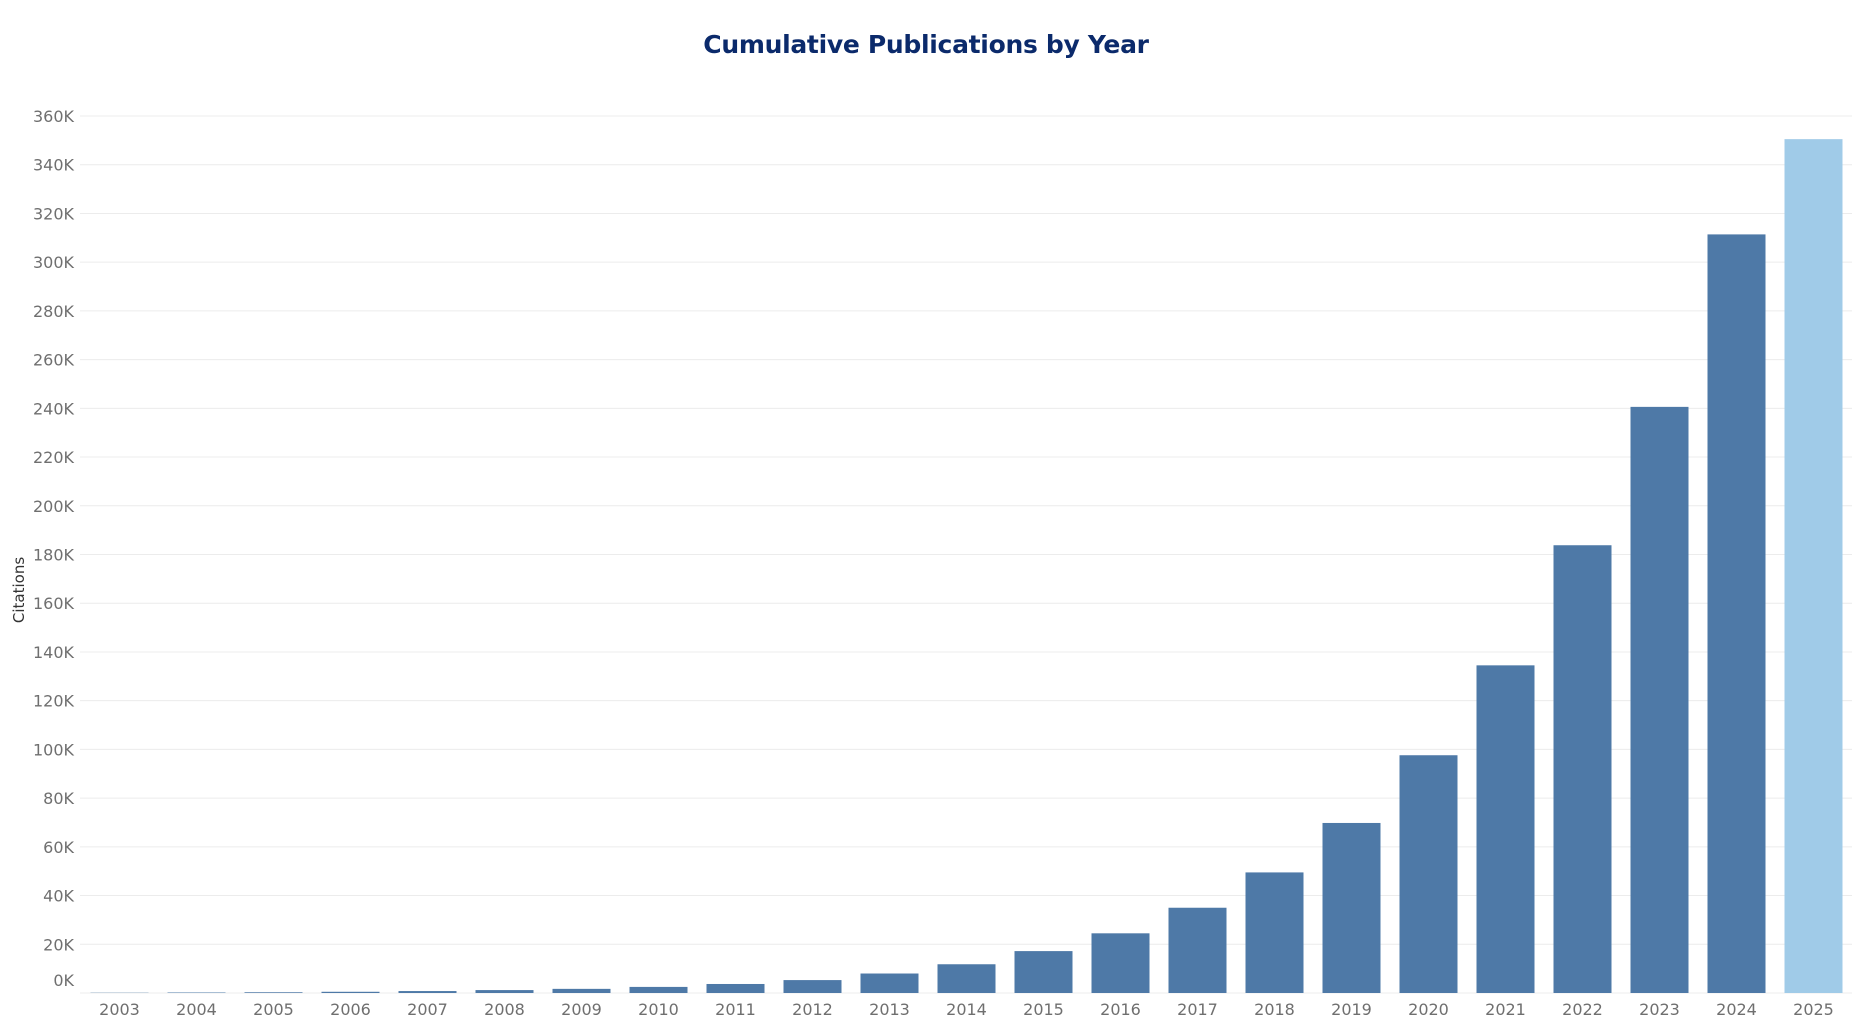 The height and width of the screenshot is (1020, 1852). Describe the element at coordinates (63, 980) in the screenshot. I see `y-tick-label: 0K` at that location.